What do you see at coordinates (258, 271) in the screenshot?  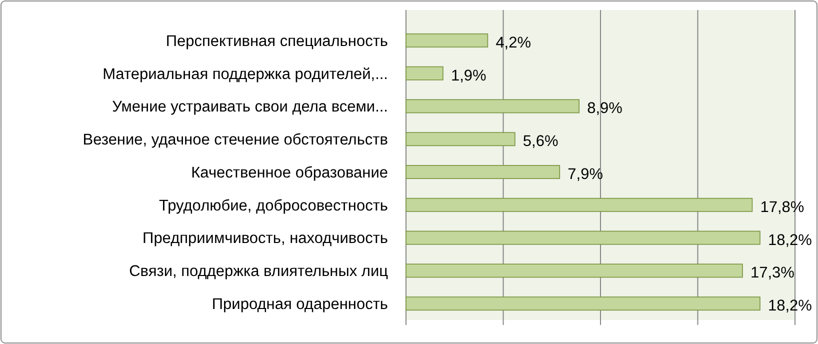 I see `y-tick-label: Связи, поддержка влиятельных лиц` at bounding box center [258, 271].